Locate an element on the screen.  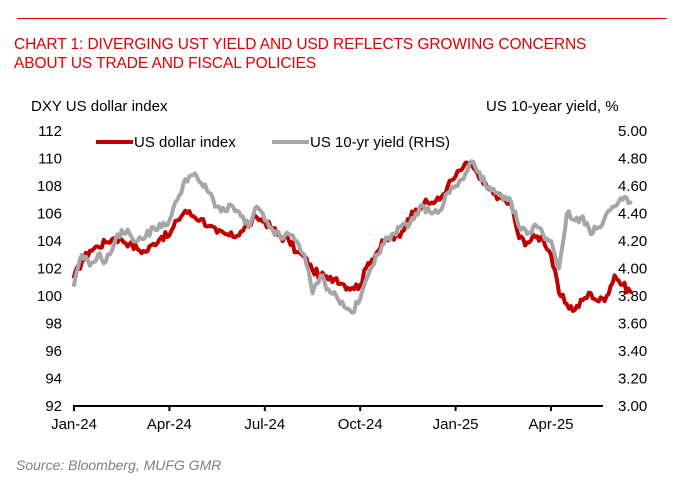
left-tick-label: 96 is located at coordinates (53, 351).